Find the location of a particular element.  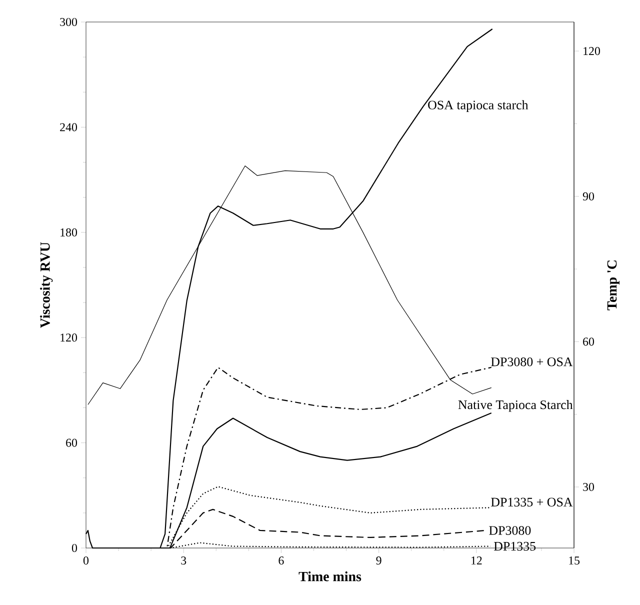

x-tick-label: 12 is located at coordinates (476, 560).